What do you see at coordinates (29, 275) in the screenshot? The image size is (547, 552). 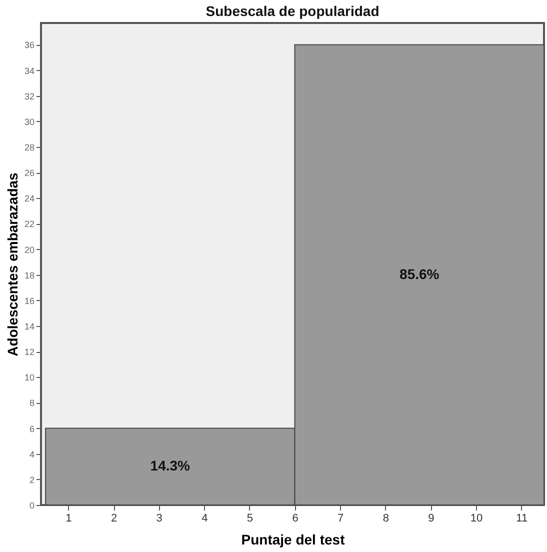 I see `y-tick-label: 18` at bounding box center [29, 275].